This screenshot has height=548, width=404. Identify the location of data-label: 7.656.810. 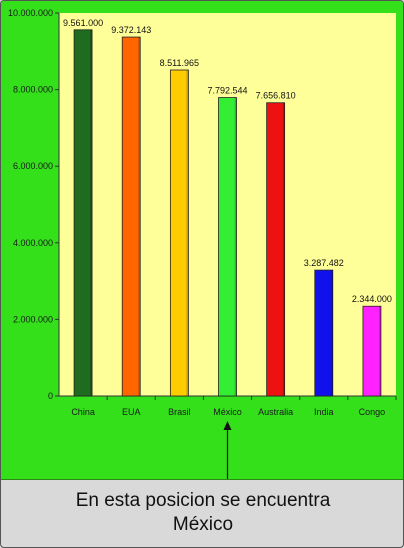
(276, 96).